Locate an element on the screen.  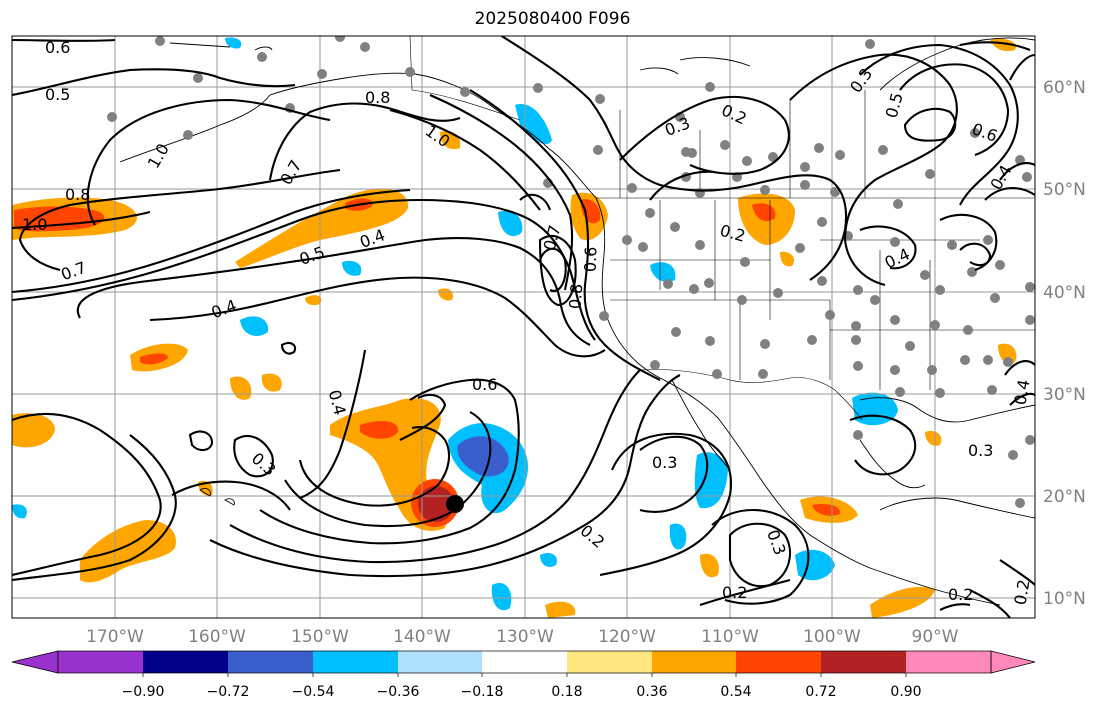
lon-label: 90°W is located at coordinates (935, 637).